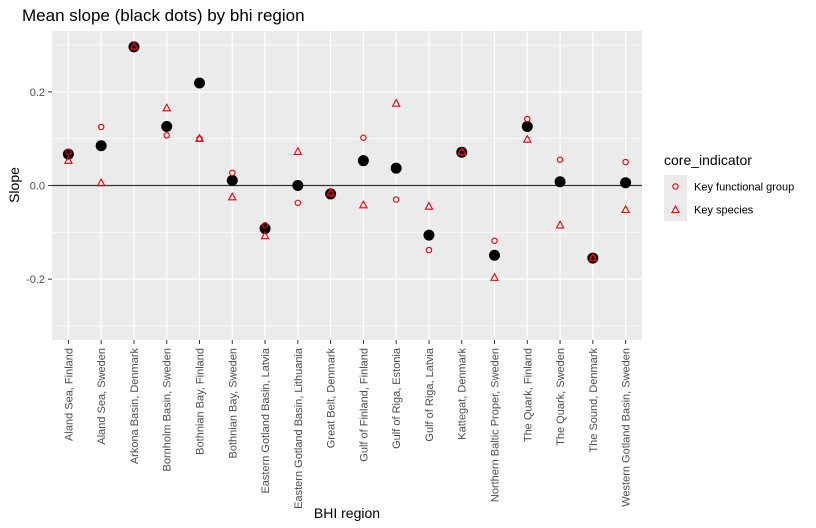  What do you see at coordinates (37, 93) in the screenshot?
I see `y-tick-label: 0.2` at bounding box center [37, 93].